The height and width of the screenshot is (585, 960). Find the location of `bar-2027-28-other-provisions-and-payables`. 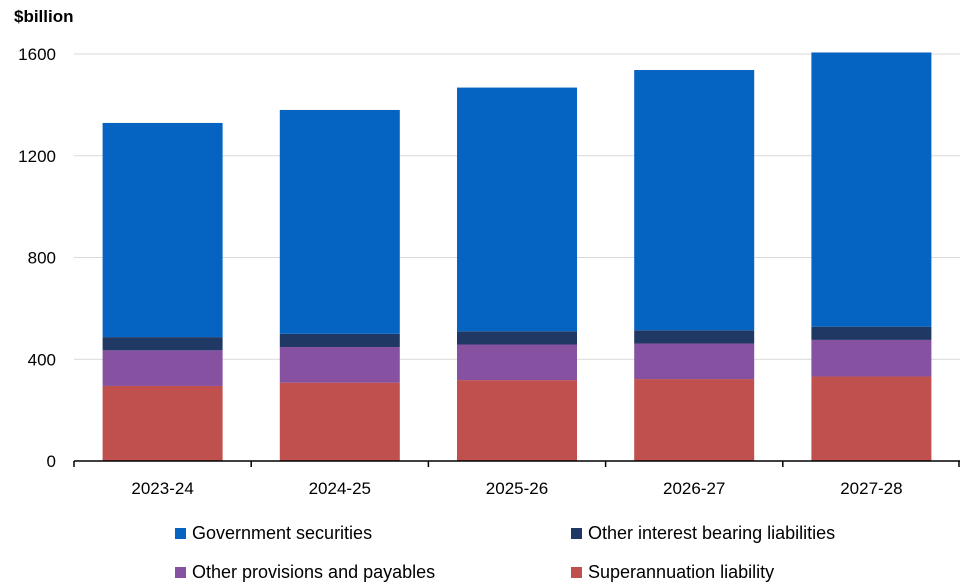

bar-2027-28-other-provisions-and-payables is located at coordinates (871, 358).